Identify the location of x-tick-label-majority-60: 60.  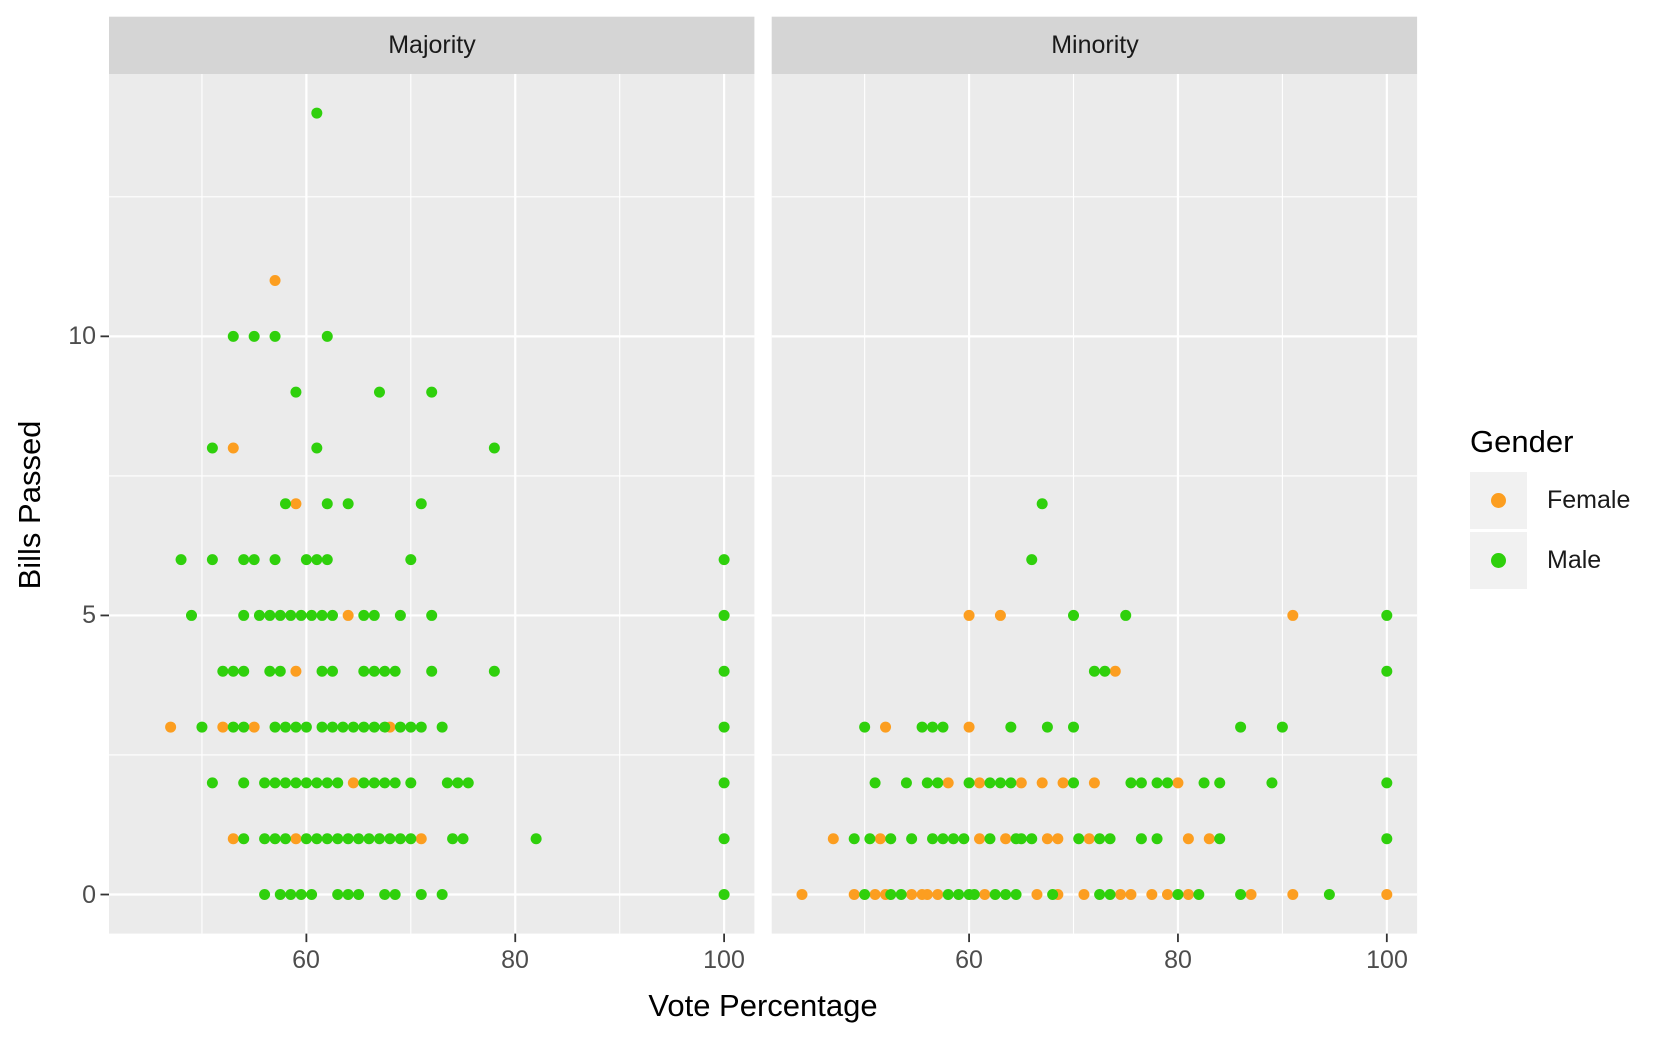
(306, 960).